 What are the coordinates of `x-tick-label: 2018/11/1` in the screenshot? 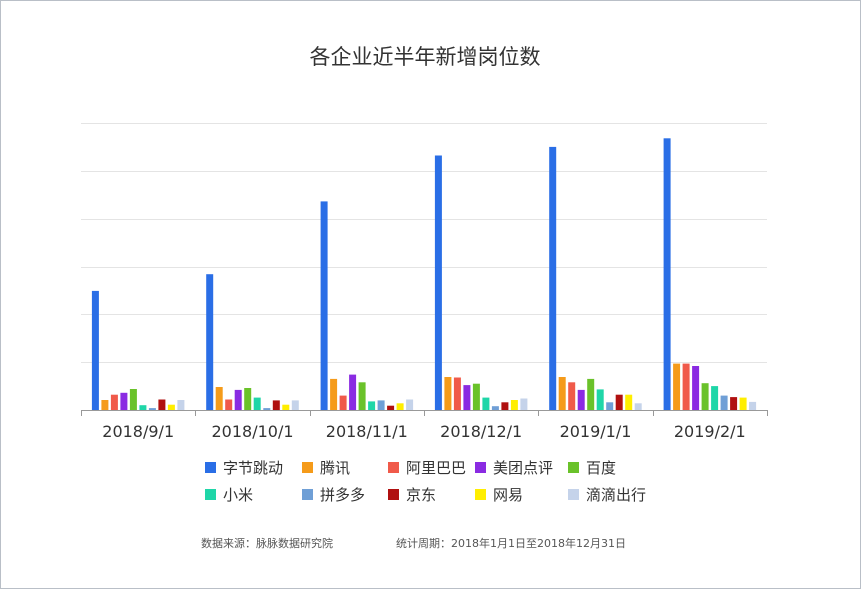 It's located at (367, 431).